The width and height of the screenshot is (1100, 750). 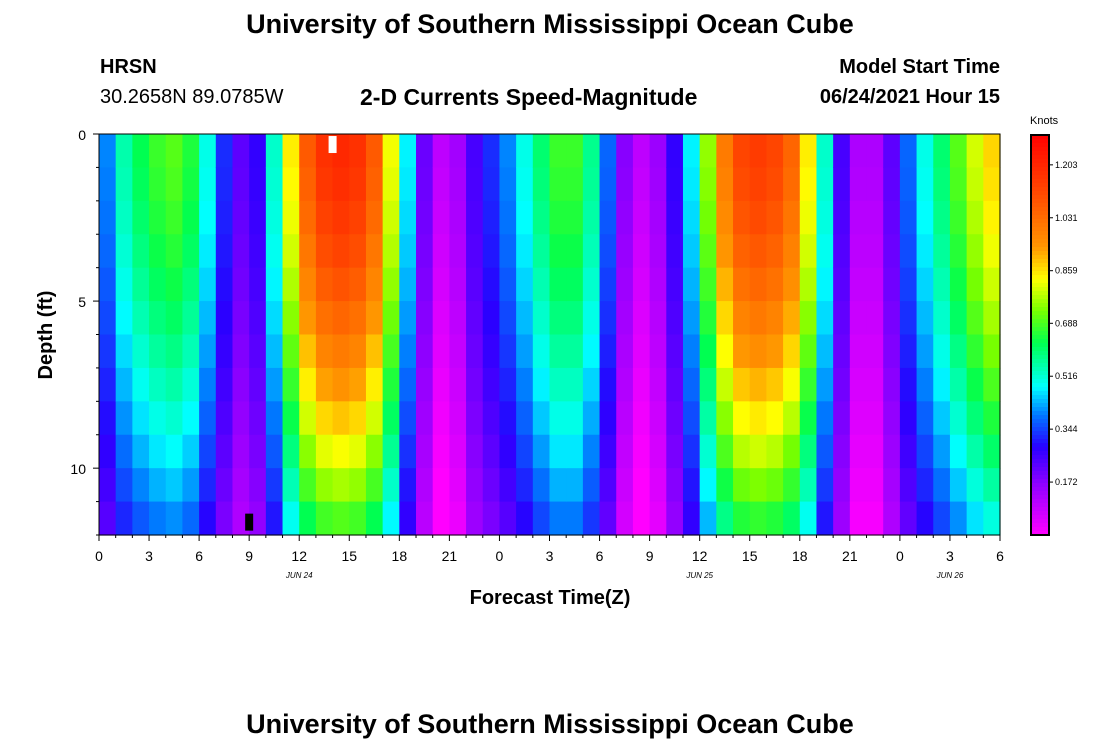 I want to click on x-tick-label: 21, so click(x=850, y=556).